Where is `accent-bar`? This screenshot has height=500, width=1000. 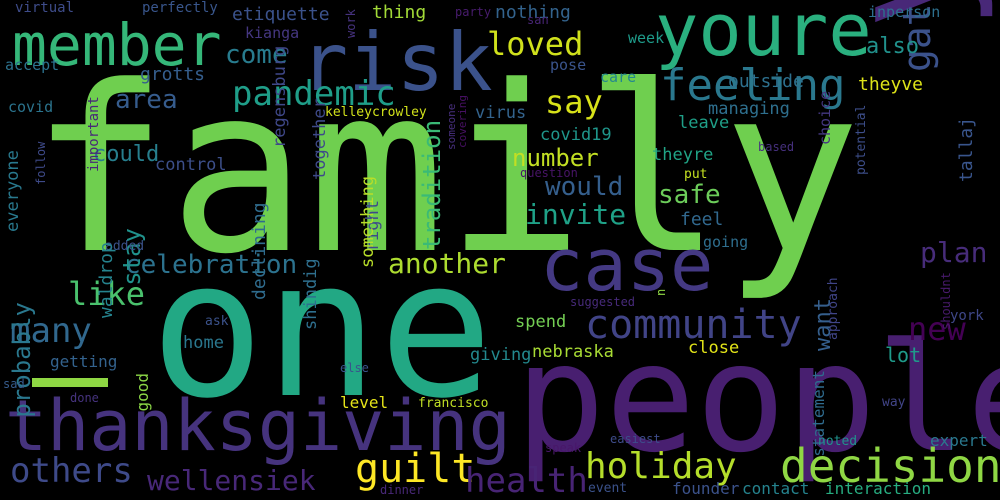 accent-bar is located at coordinates (70, 382).